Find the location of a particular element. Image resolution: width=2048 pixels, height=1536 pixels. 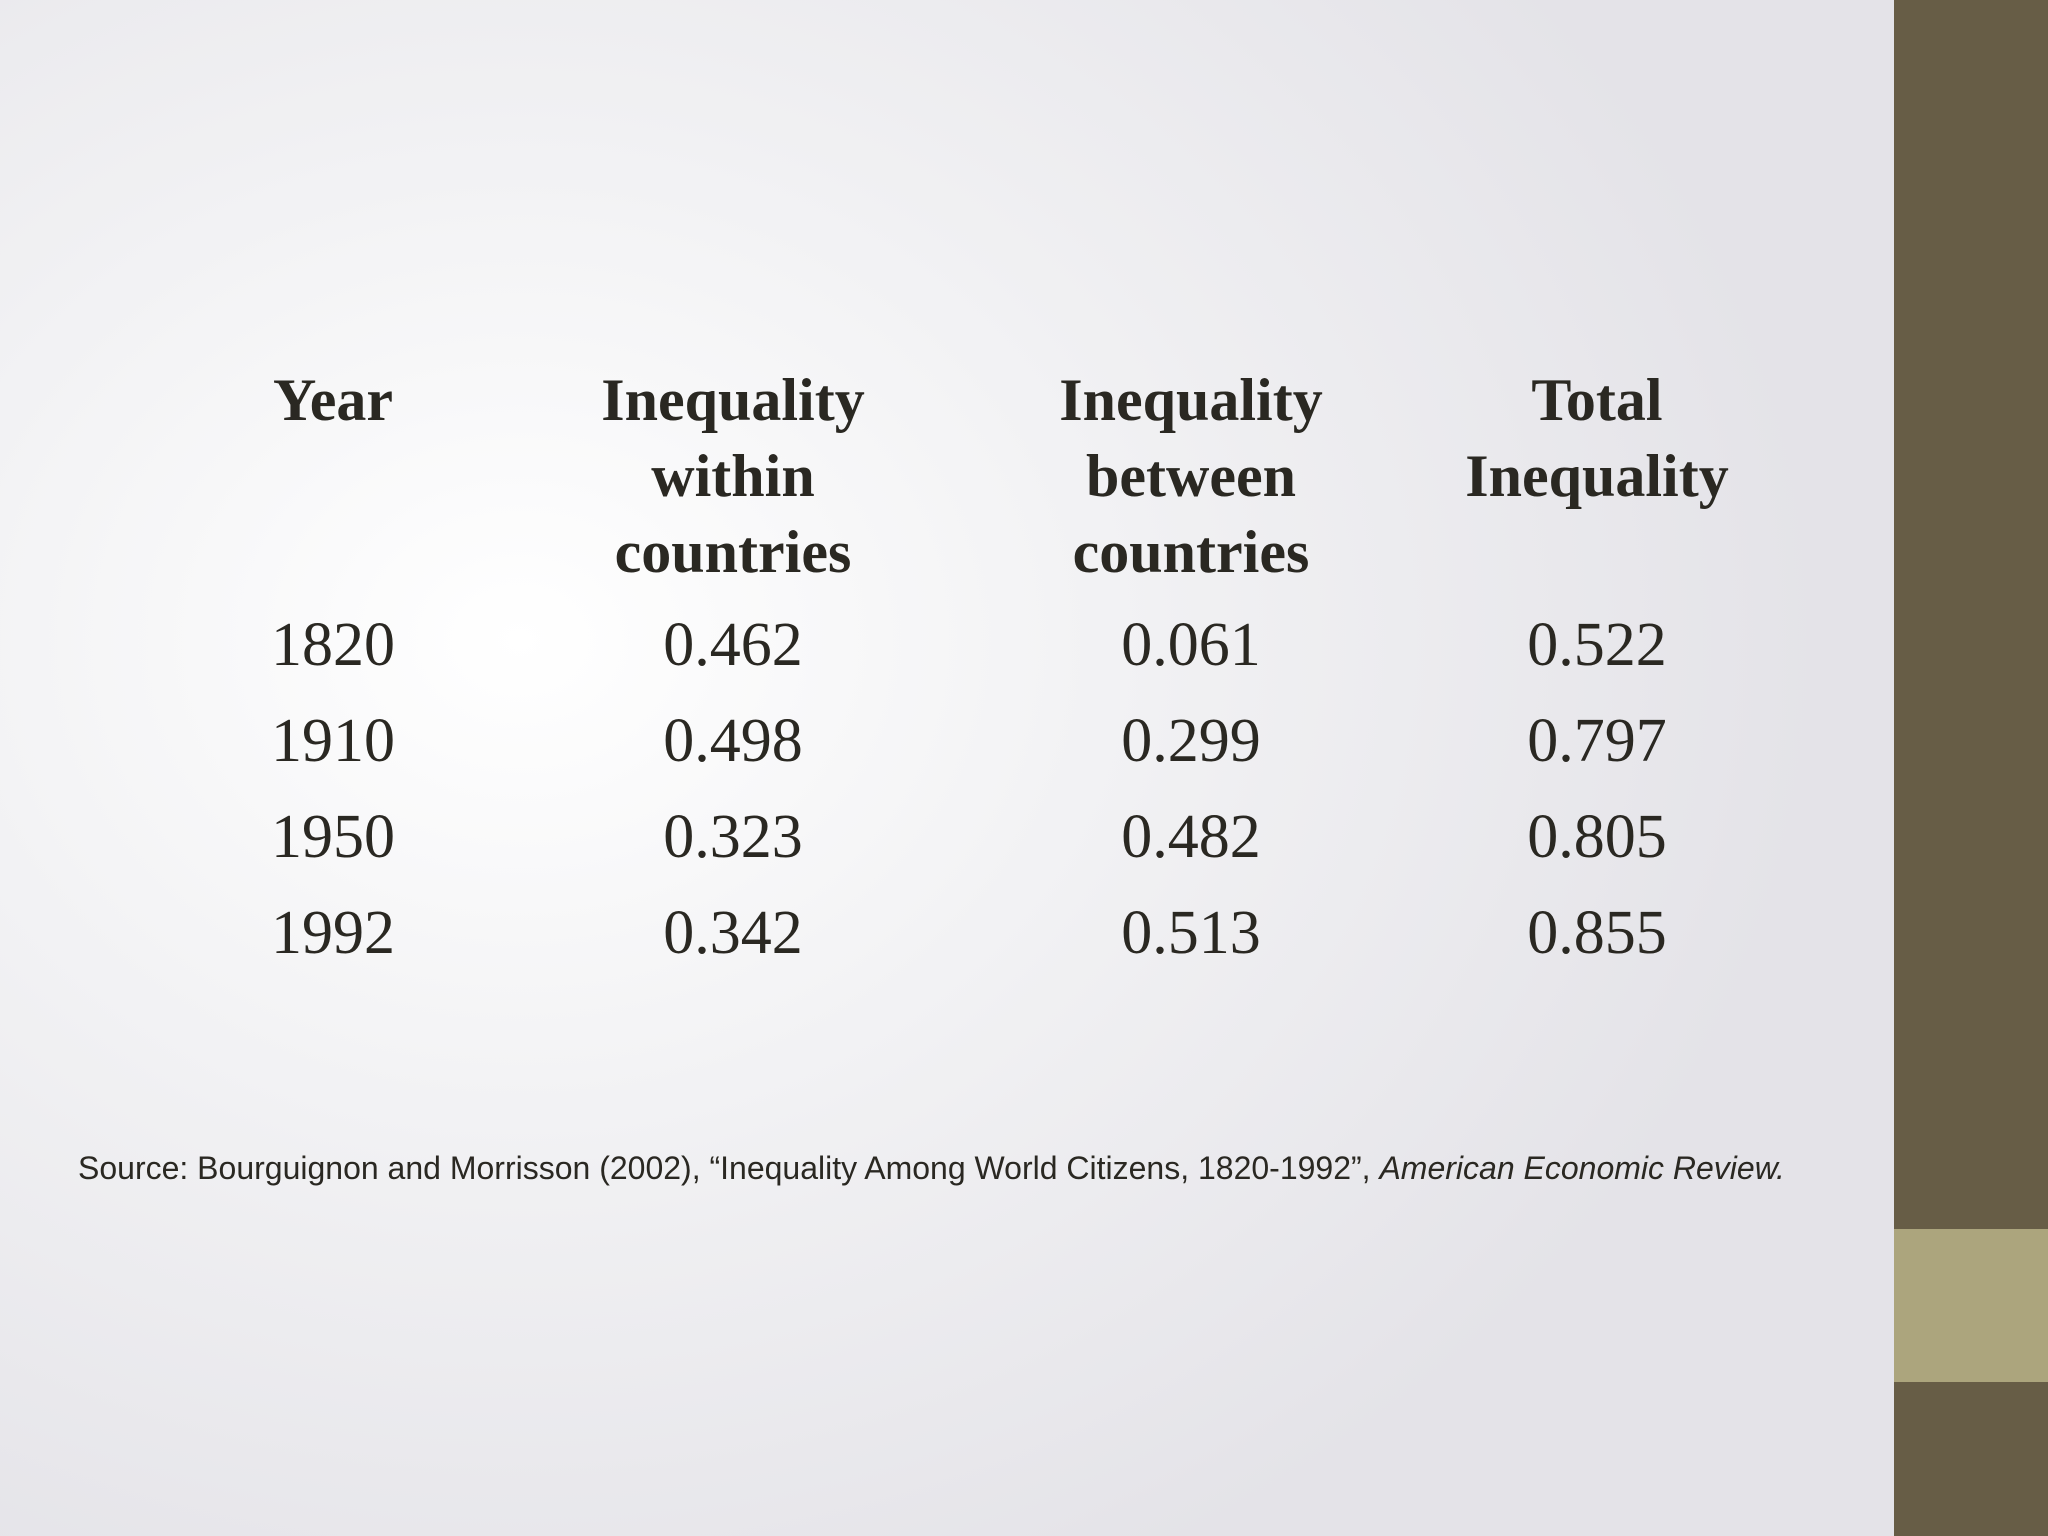

header-between-countries: Inequality between countries is located at coordinates (1191, 476).